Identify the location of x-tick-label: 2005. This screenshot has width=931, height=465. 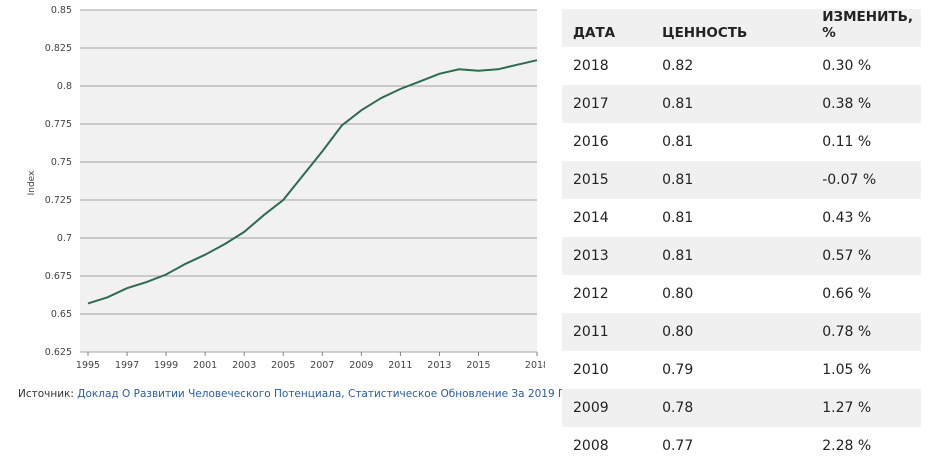
(283, 365).